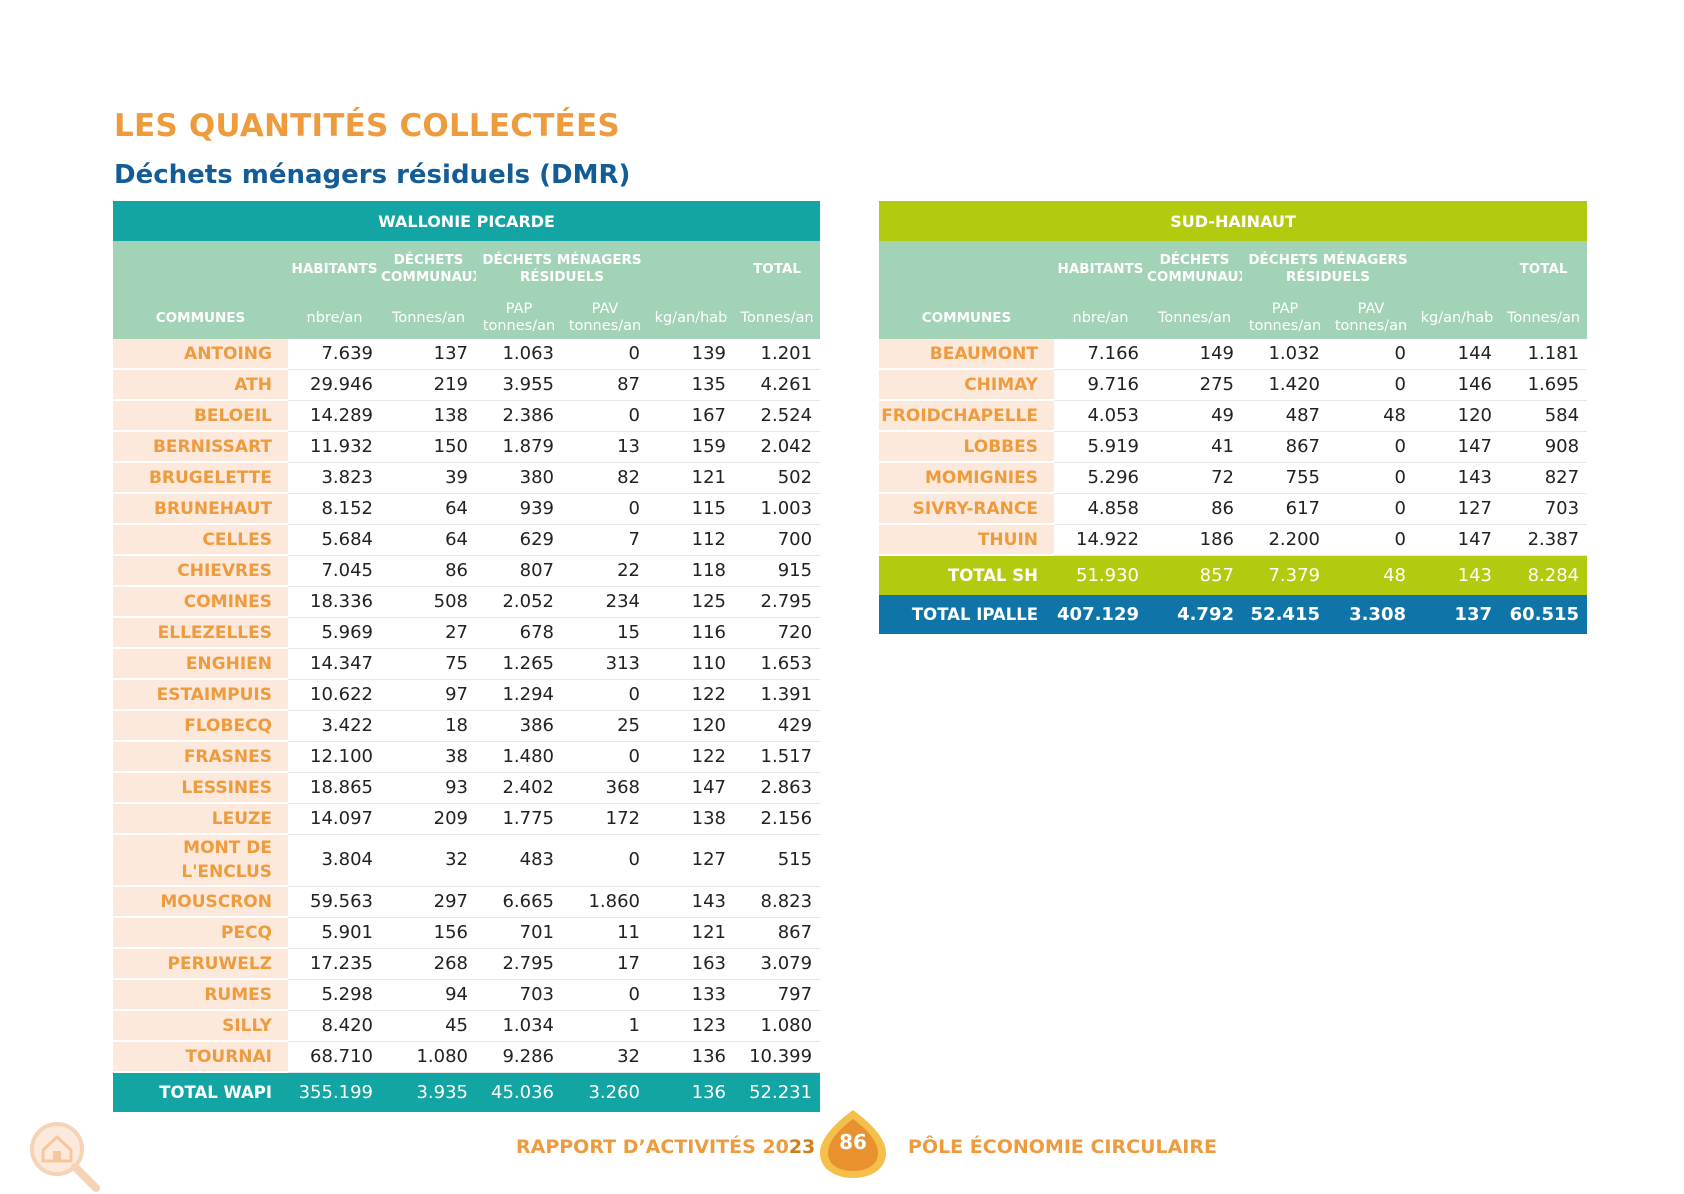  I want to click on region-header: SUD-HAINAUT, so click(1233, 221).